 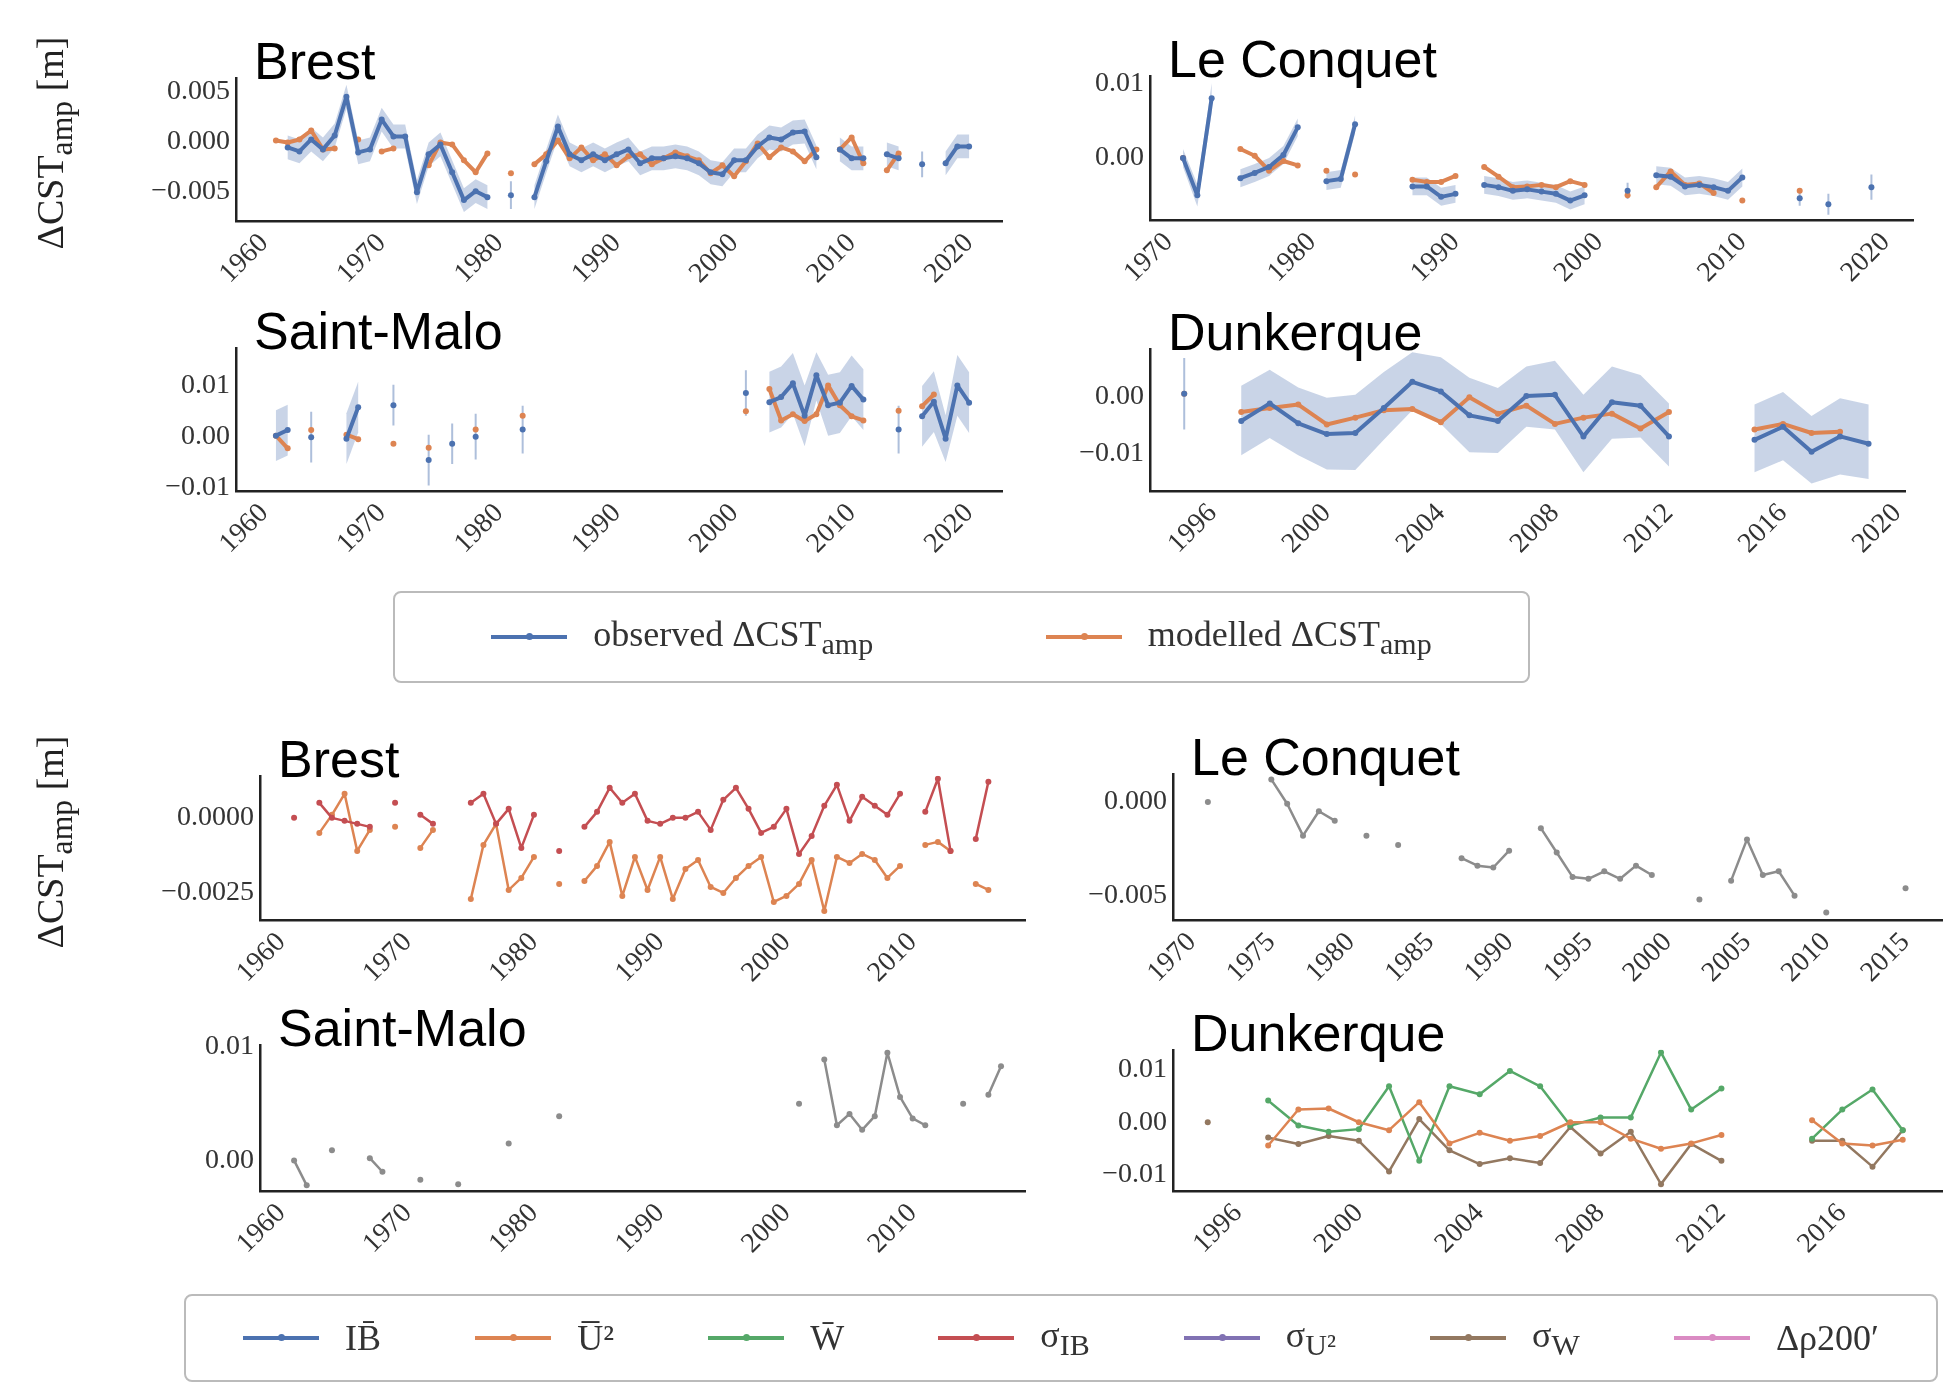 I want to click on y-tick-label: 0.0000, so click(x=215, y=816).